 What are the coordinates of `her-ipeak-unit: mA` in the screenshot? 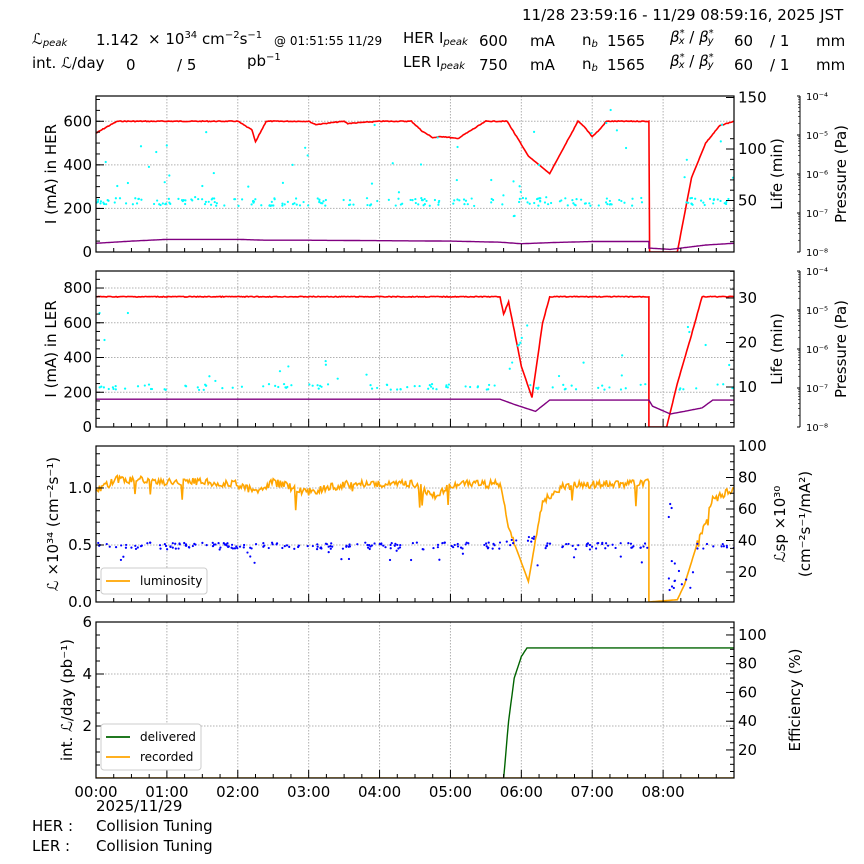 It's located at (542, 41).